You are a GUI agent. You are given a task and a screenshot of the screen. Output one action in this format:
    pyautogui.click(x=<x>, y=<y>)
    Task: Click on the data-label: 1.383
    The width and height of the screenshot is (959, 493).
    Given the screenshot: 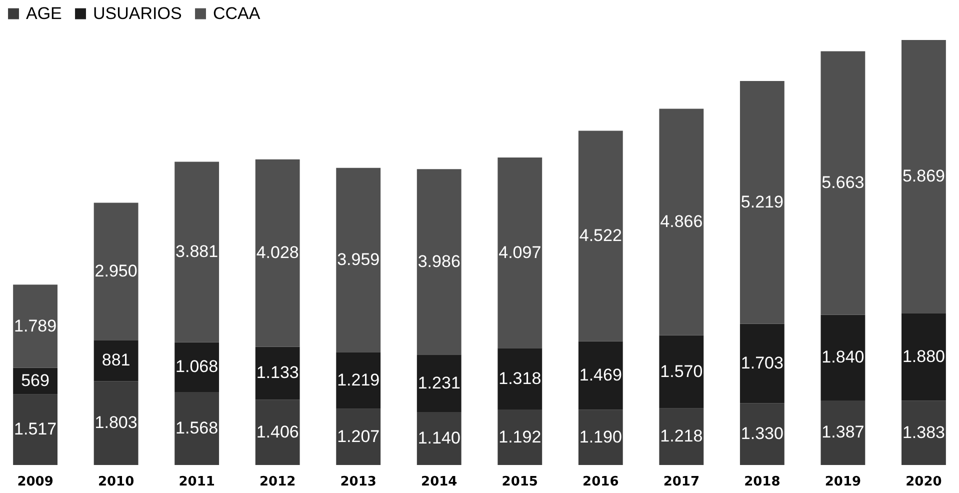 What is the action you would take?
    pyautogui.click(x=923, y=432)
    